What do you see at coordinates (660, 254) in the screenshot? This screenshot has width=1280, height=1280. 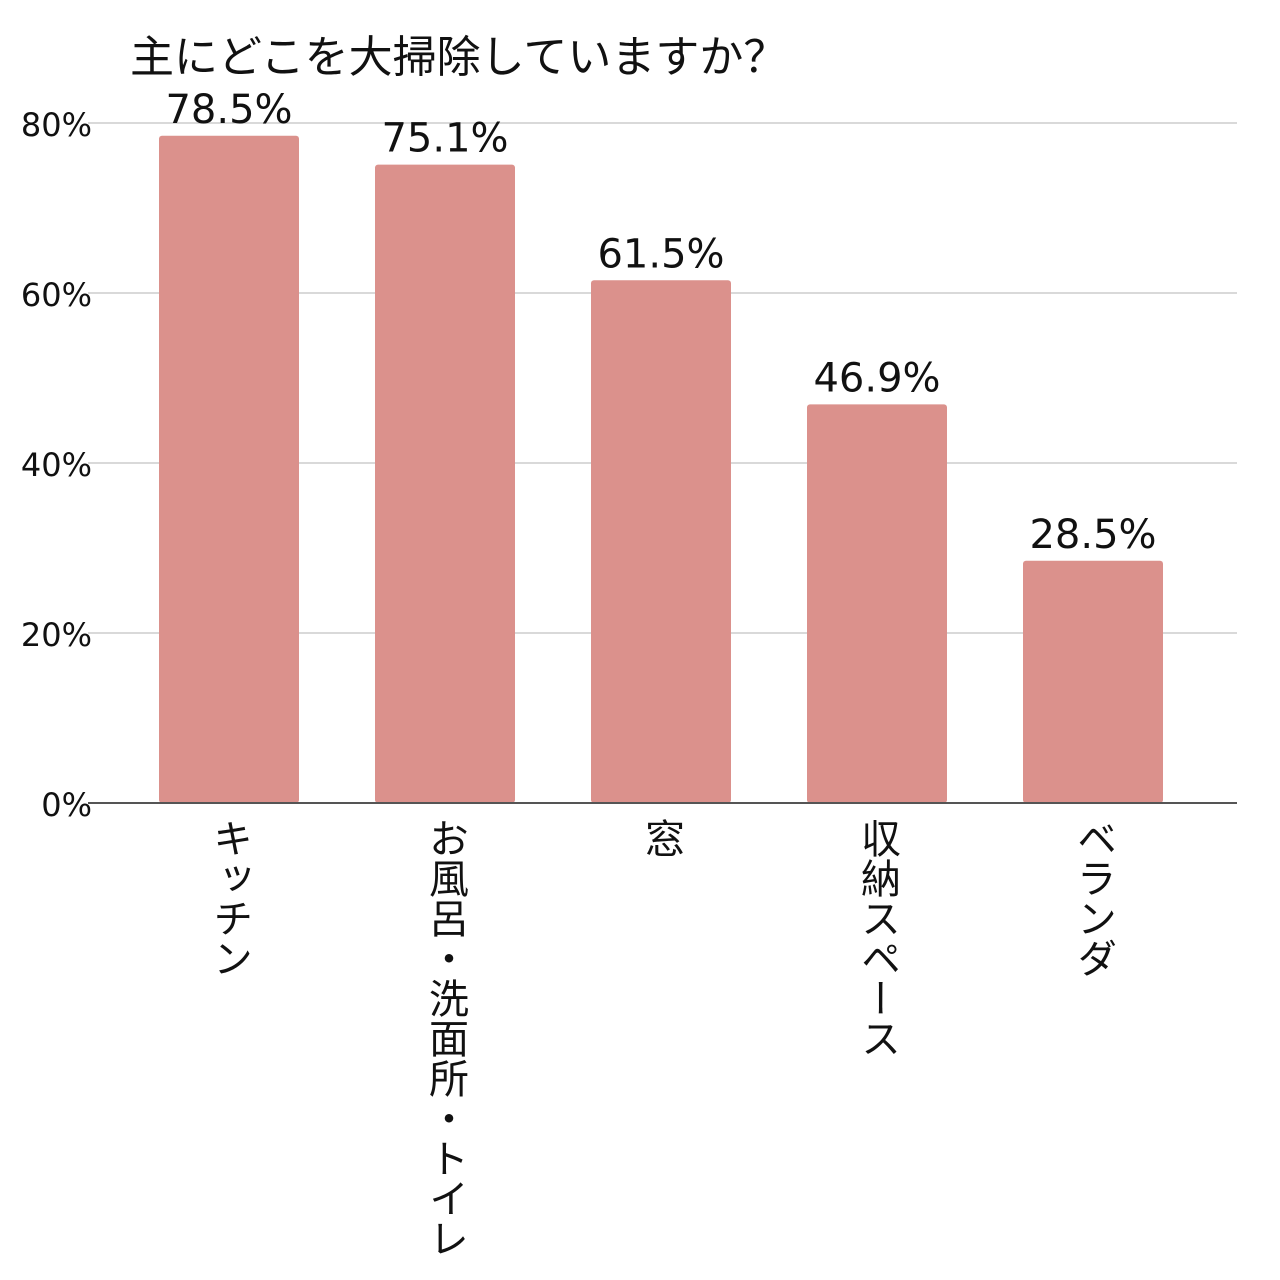 I see `value-label: 61.5%` at bounding box center [660, 254].